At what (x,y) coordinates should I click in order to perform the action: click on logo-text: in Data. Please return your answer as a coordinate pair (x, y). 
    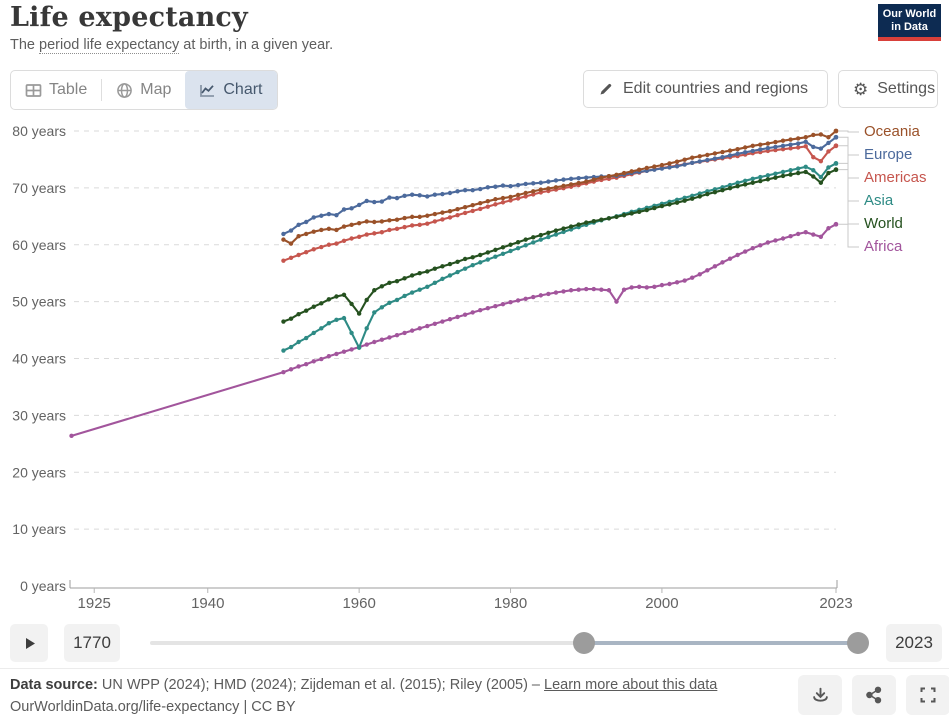
    Looking at the image, I should click on (909, 26).